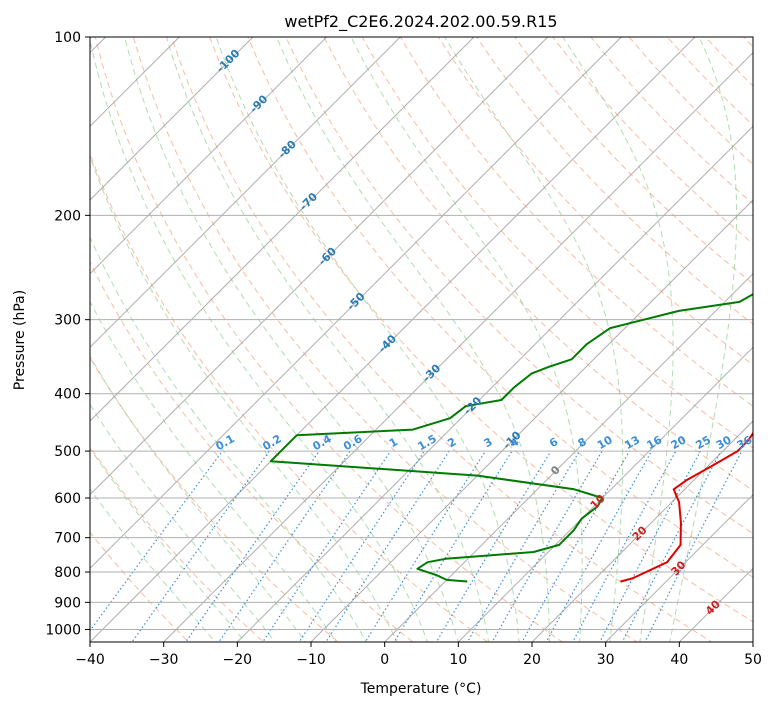 Image resolution: width=775 pixels, height=708 pixels. What do you see at coordinates (426, 442) in the screenshot?
I see `mixing-ratio-label: 1.5` at bounding box center [426, 442].